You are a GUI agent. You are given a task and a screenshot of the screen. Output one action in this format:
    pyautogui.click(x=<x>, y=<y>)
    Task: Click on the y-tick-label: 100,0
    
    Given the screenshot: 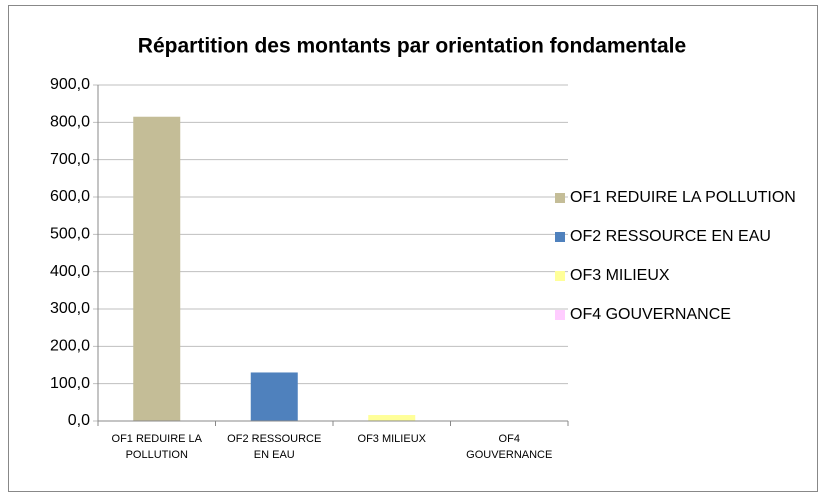 What is the action you would take?
    pyautogui.click(x=70, y=383)
    